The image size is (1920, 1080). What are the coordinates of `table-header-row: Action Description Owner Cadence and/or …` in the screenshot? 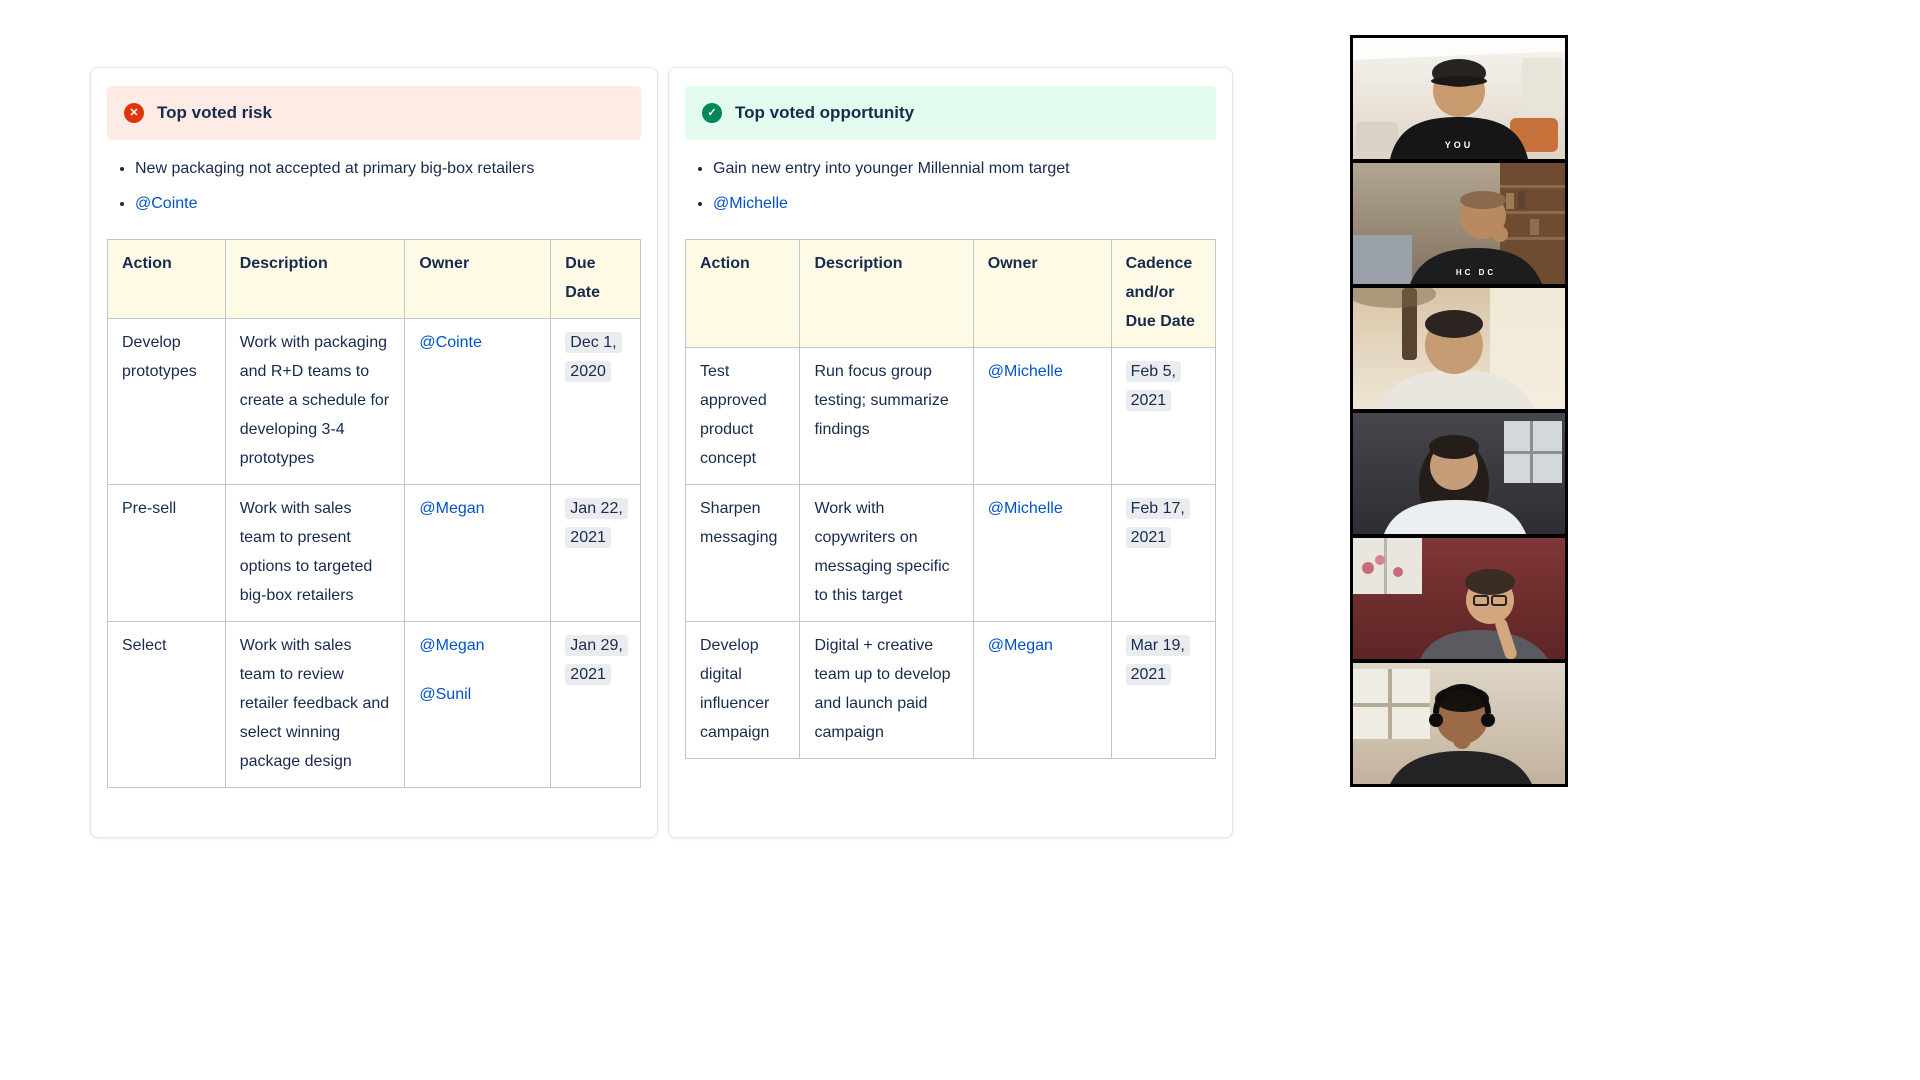 It's located at (950, 293).